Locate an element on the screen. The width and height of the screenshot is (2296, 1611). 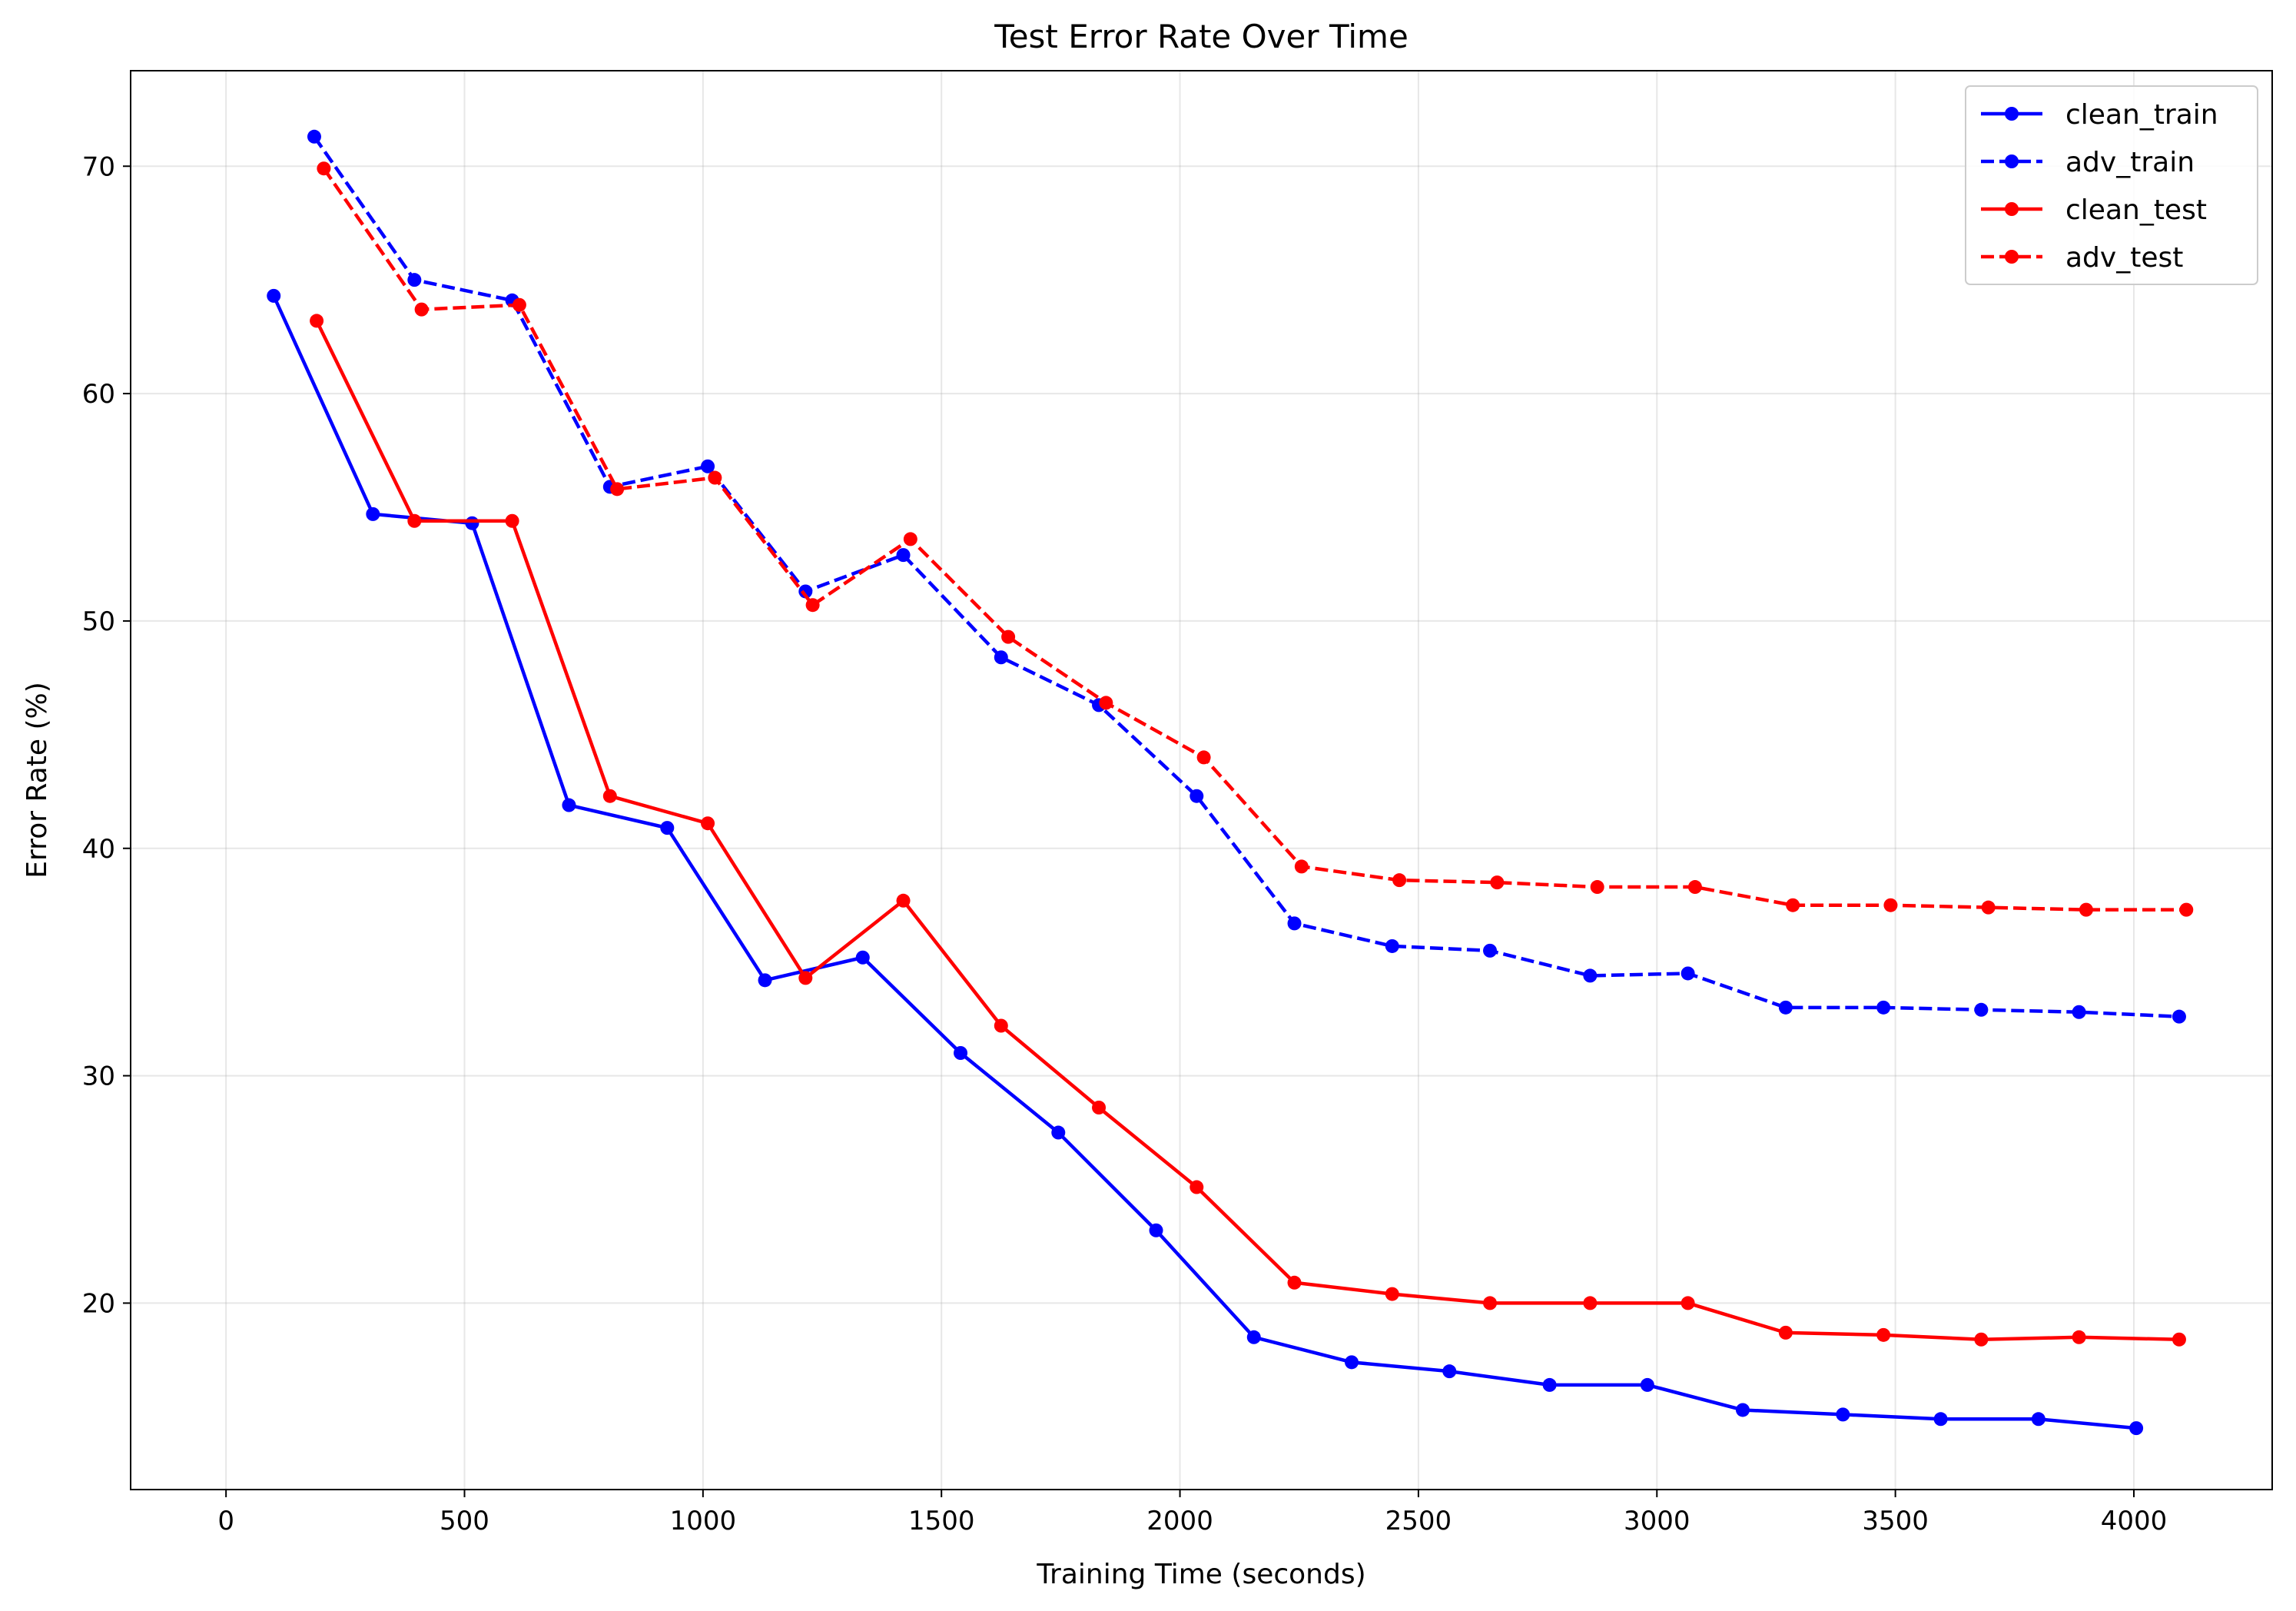
x-tick-label: 500 is located at coordinates (464, 1521).